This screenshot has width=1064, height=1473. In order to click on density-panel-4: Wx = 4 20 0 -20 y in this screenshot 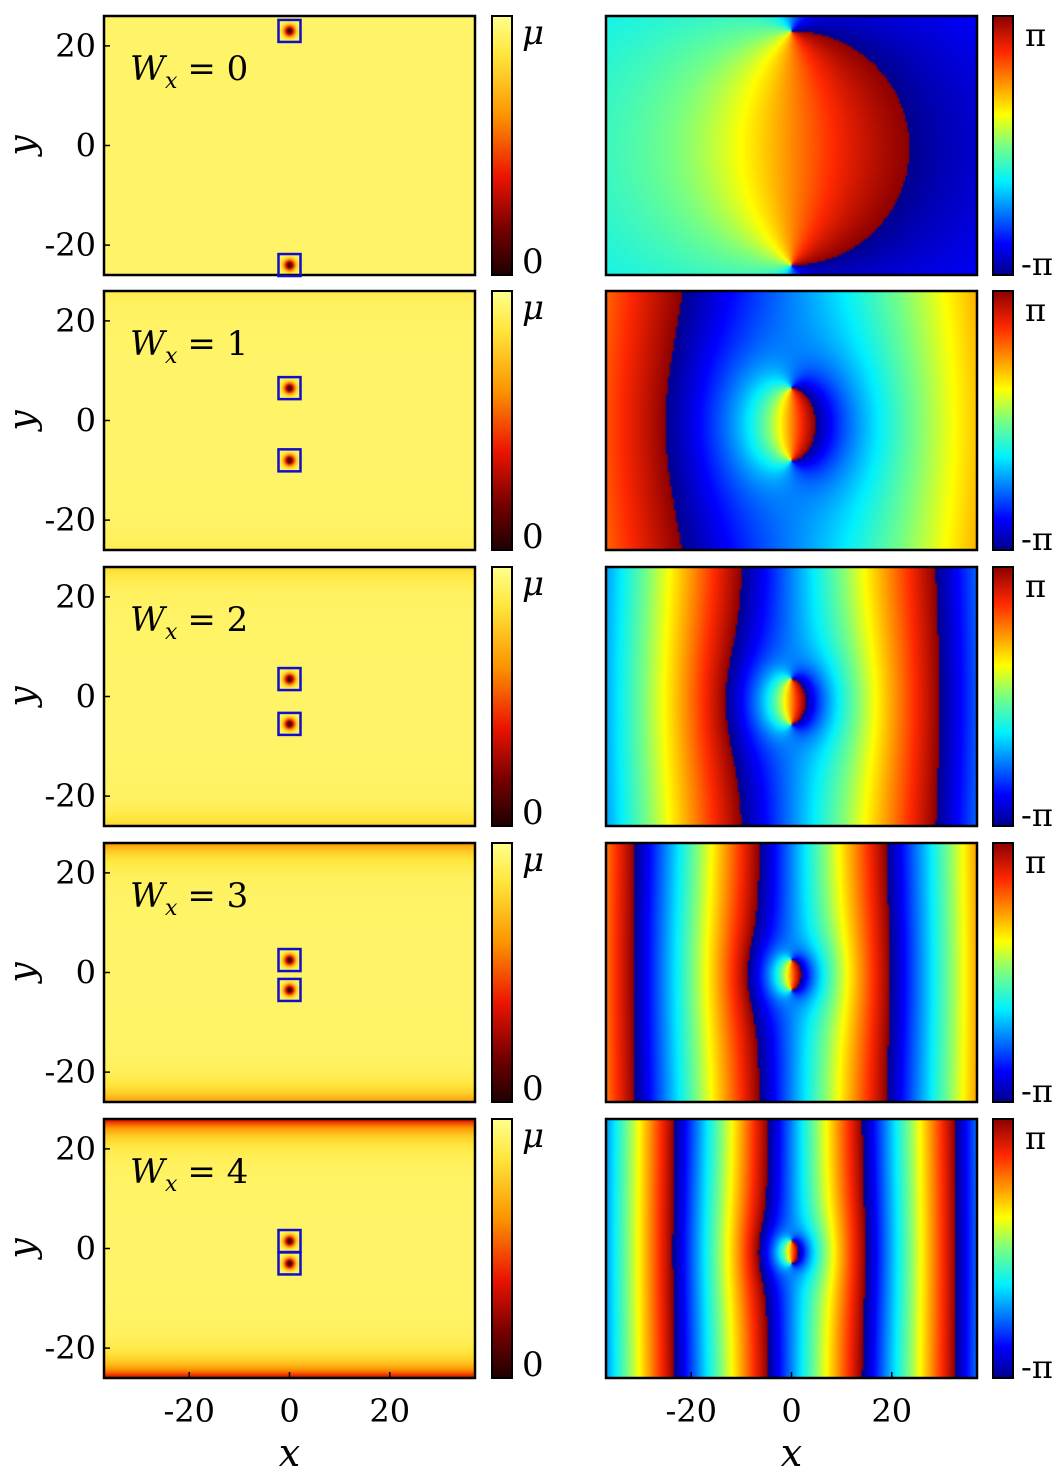, I will do `click(239, 1248)`.